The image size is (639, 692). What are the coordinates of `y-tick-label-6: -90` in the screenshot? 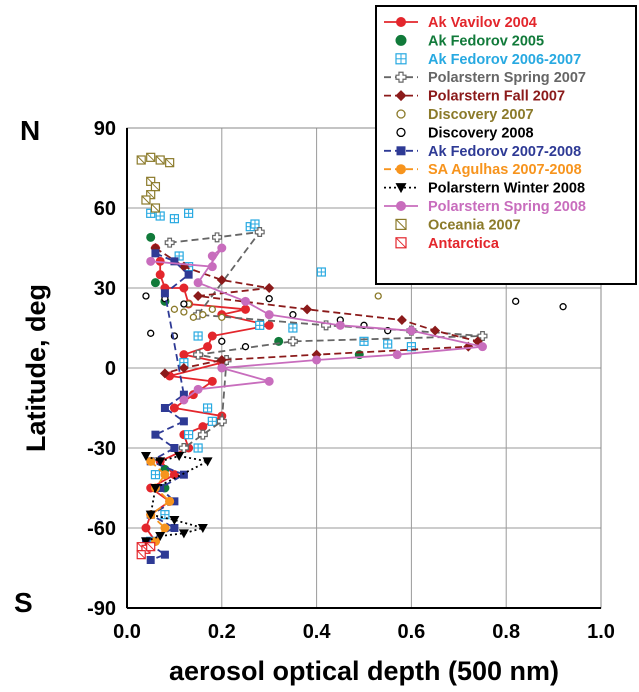 It's located at (101, 609).